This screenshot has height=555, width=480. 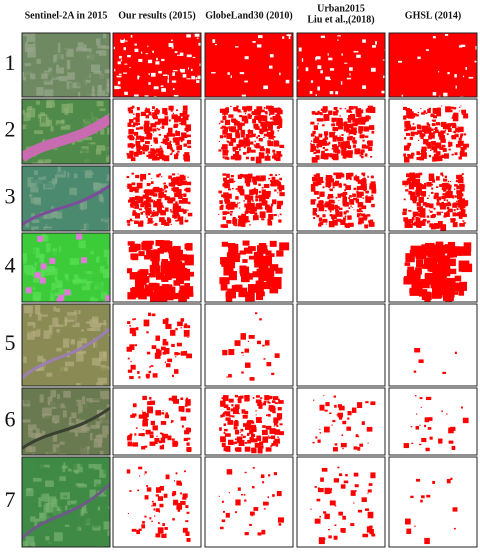 I want to click on column-header: Our results (2015), so click(x=156, y=15).